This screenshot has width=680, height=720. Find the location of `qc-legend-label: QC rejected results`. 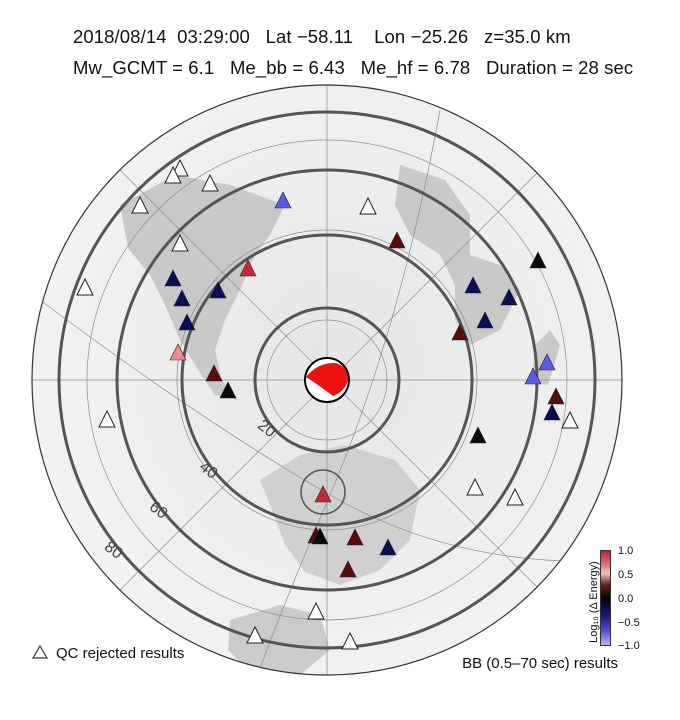

qc-legend-label: QC rejected results is located at coordinates (120, 653).